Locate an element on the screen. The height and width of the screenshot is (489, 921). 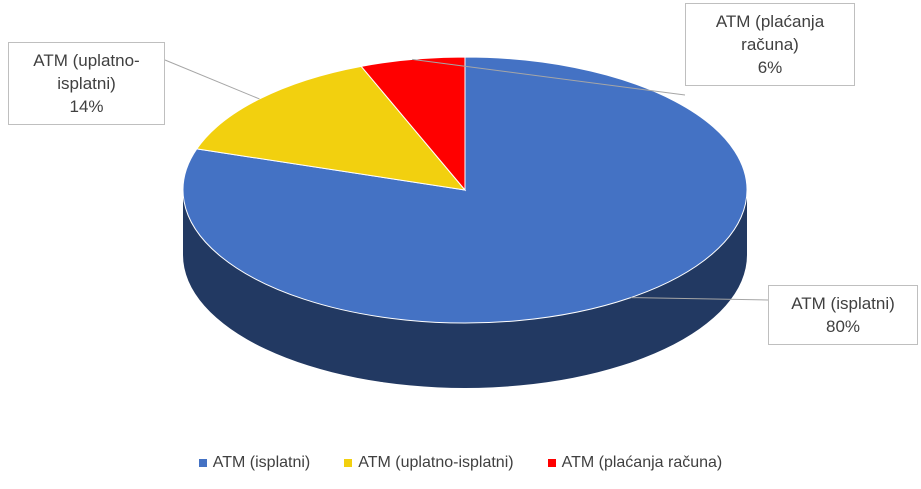
data-label-value: 14% is located at coordinates (86, 106).